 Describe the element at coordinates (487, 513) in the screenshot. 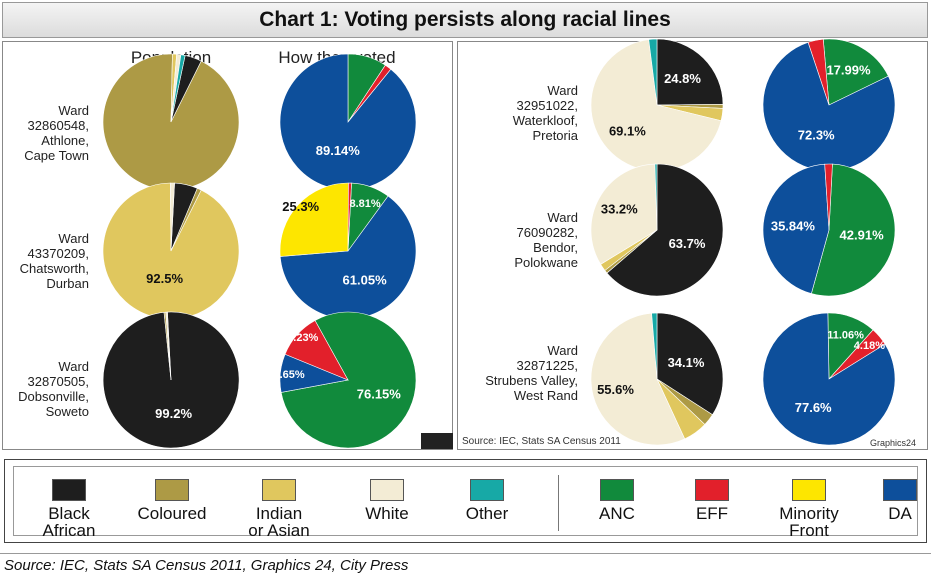

I see `legend-label: Other` at that location.